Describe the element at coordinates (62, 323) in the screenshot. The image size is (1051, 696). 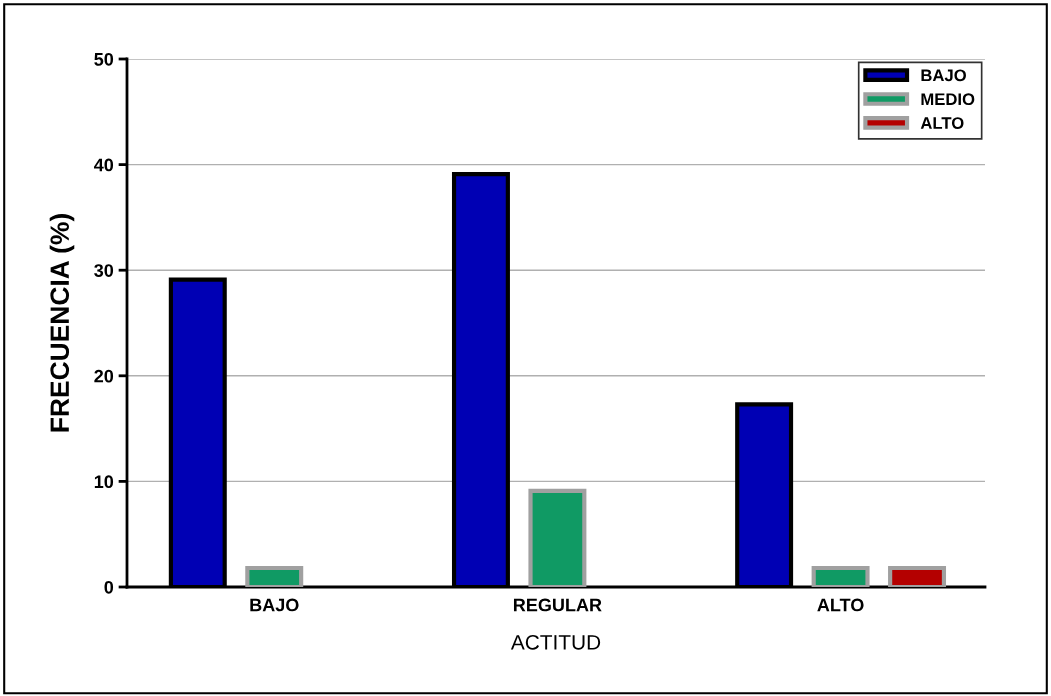
I see `y-axis-title: FRECUENCIA (%)` at that location.